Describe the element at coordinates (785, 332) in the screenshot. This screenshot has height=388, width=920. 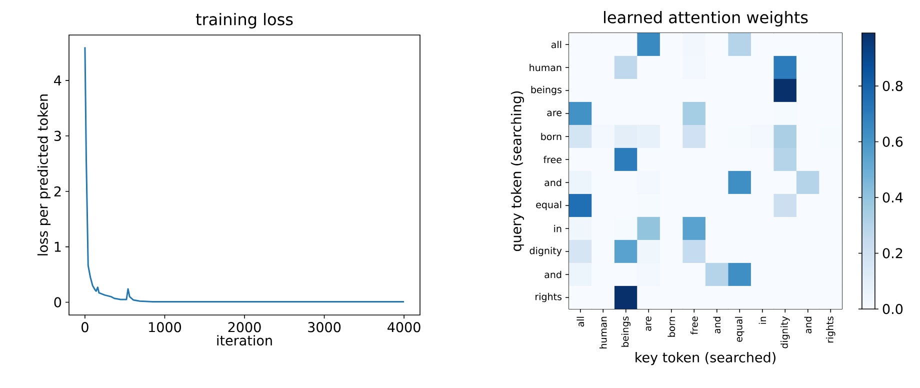
I see `x-tick-label: dignity` at that location.